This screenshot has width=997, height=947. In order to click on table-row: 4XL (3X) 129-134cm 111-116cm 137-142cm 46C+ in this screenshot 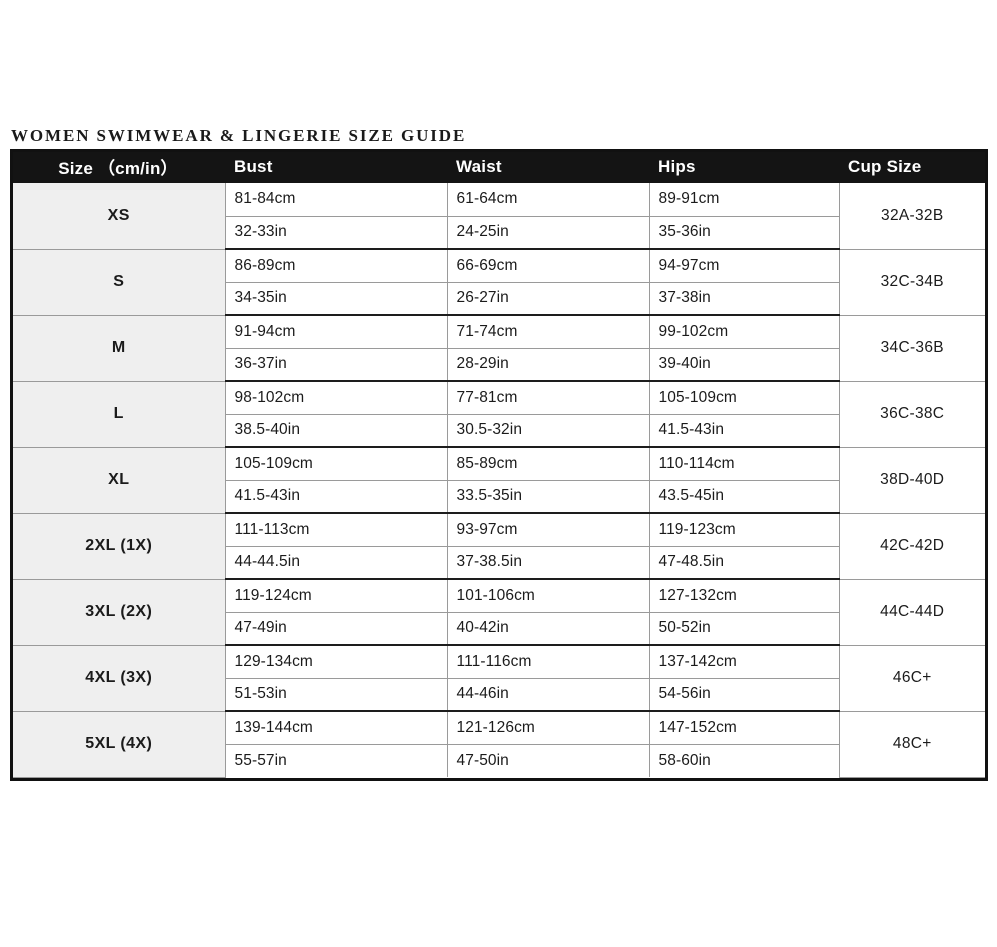, I will do `click(499, 678)`.